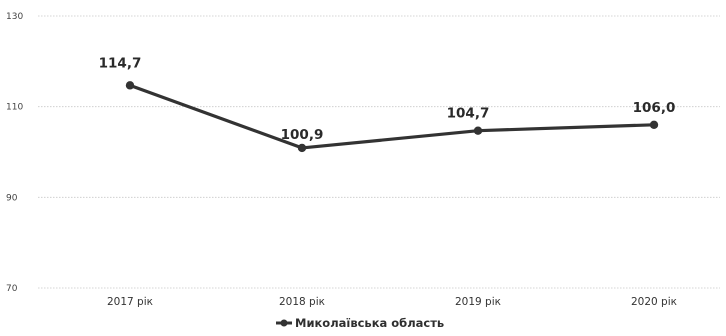  What do you see at coordinates (468, 114) in the screenshot?
I see `data-label: 104,7` at bounding box center [468, 114].